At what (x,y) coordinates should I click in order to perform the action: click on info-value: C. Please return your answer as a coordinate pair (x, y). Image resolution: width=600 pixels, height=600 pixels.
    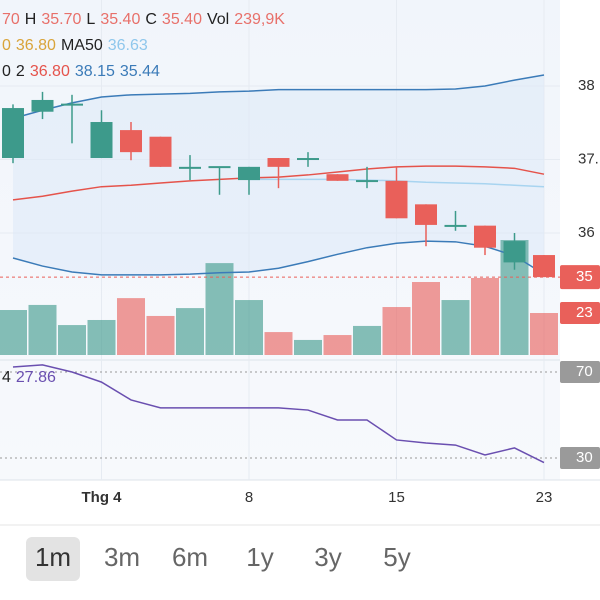
    Looking at the image, I should click on (151, 19).